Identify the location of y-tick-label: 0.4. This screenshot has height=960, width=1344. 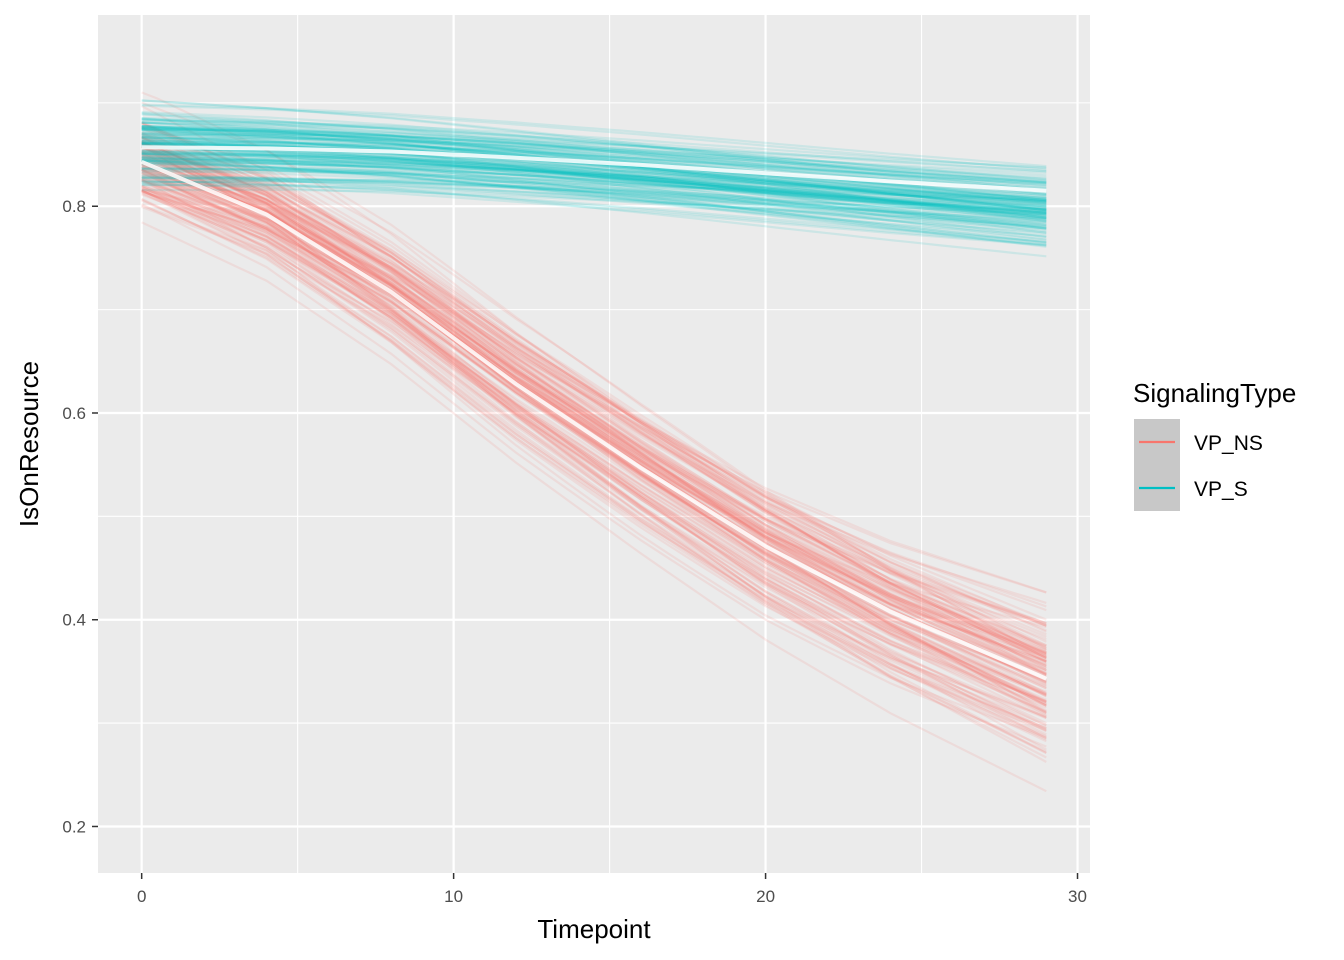
(74, 620).